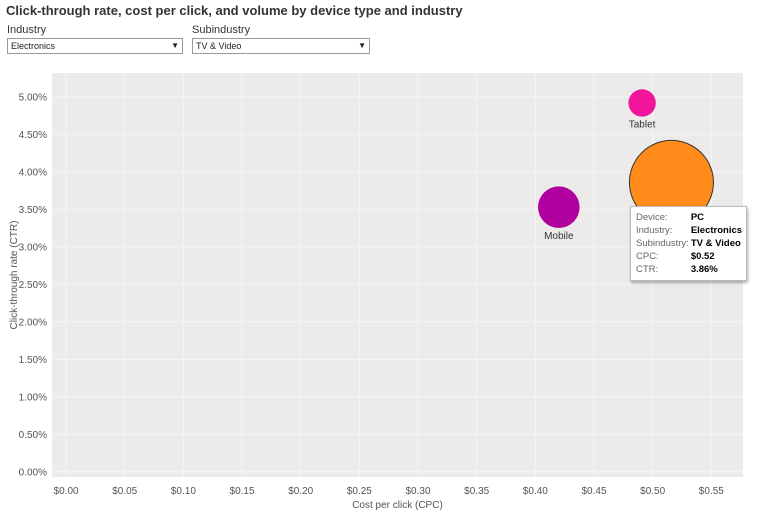 The height and width of the screenshot is (520, 771). What do you see at coordinates (33, 322) in the screenshot?
I see `y-tick-label: 2.00%` at bounding box center [33, 322].